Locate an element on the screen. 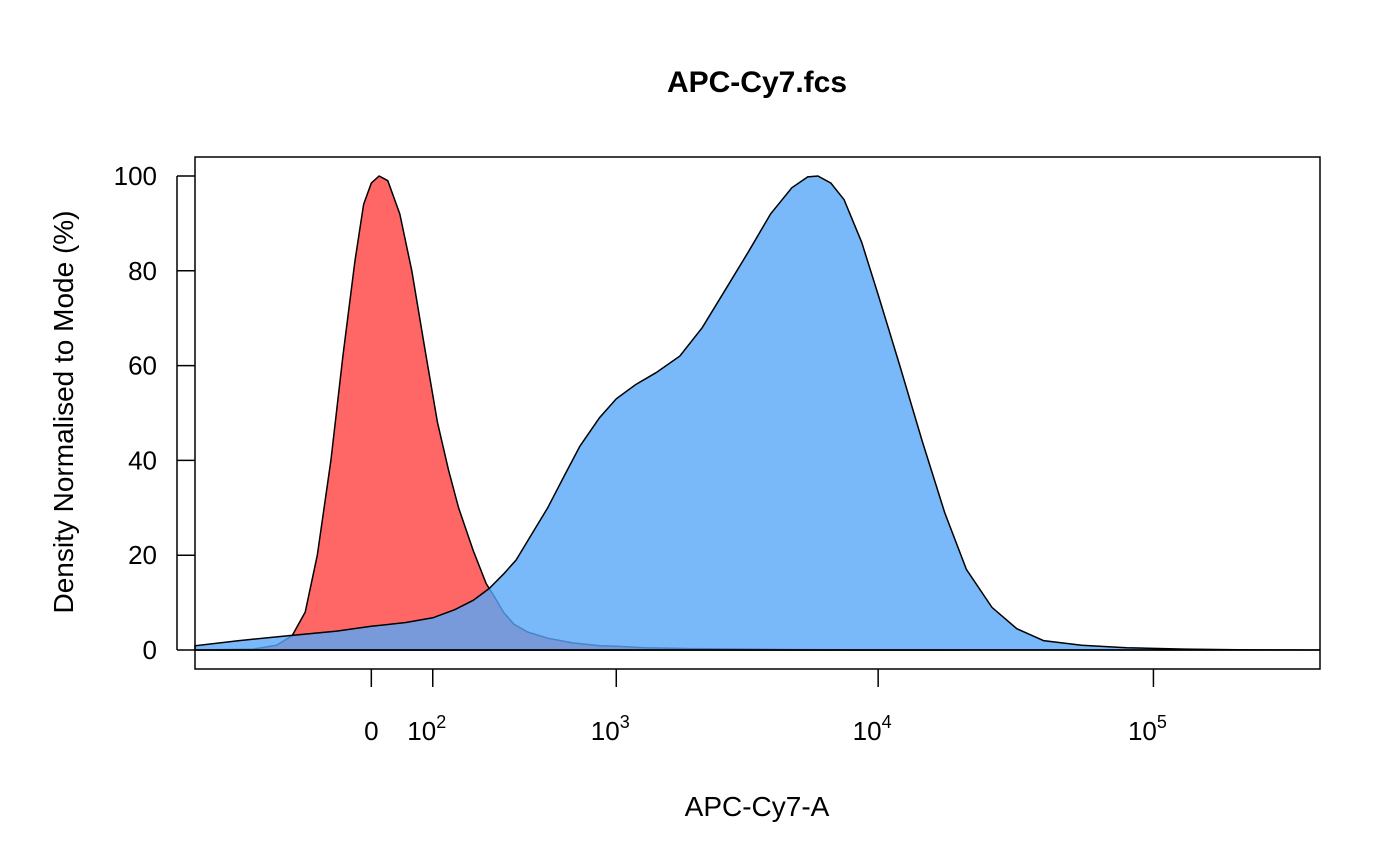 This screenshot has height=866, width=1400. chart-title: APC-Cy7.fcs is located at coordinates (757, 82).